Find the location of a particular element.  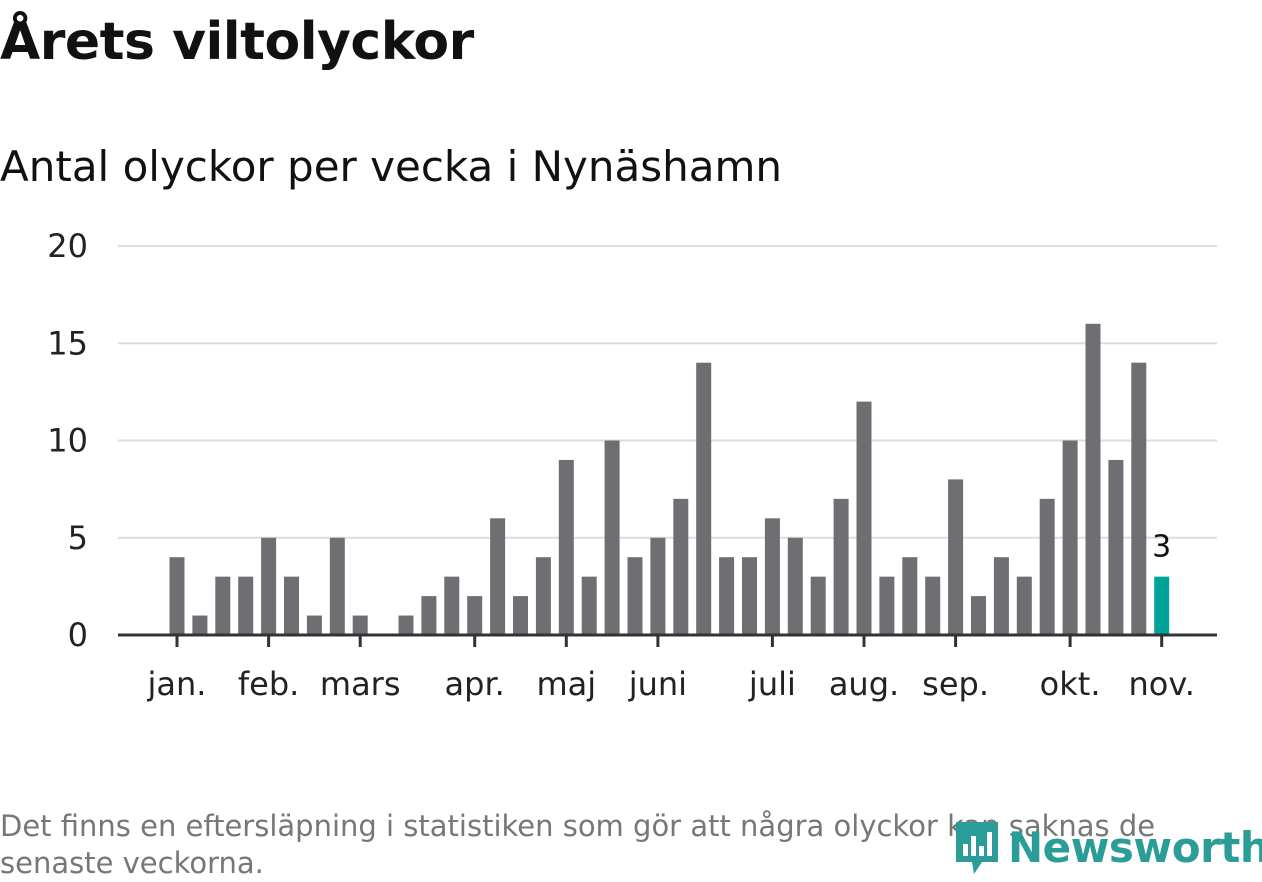

x-tick-label: nov. is located at coordinates (1161, 684).